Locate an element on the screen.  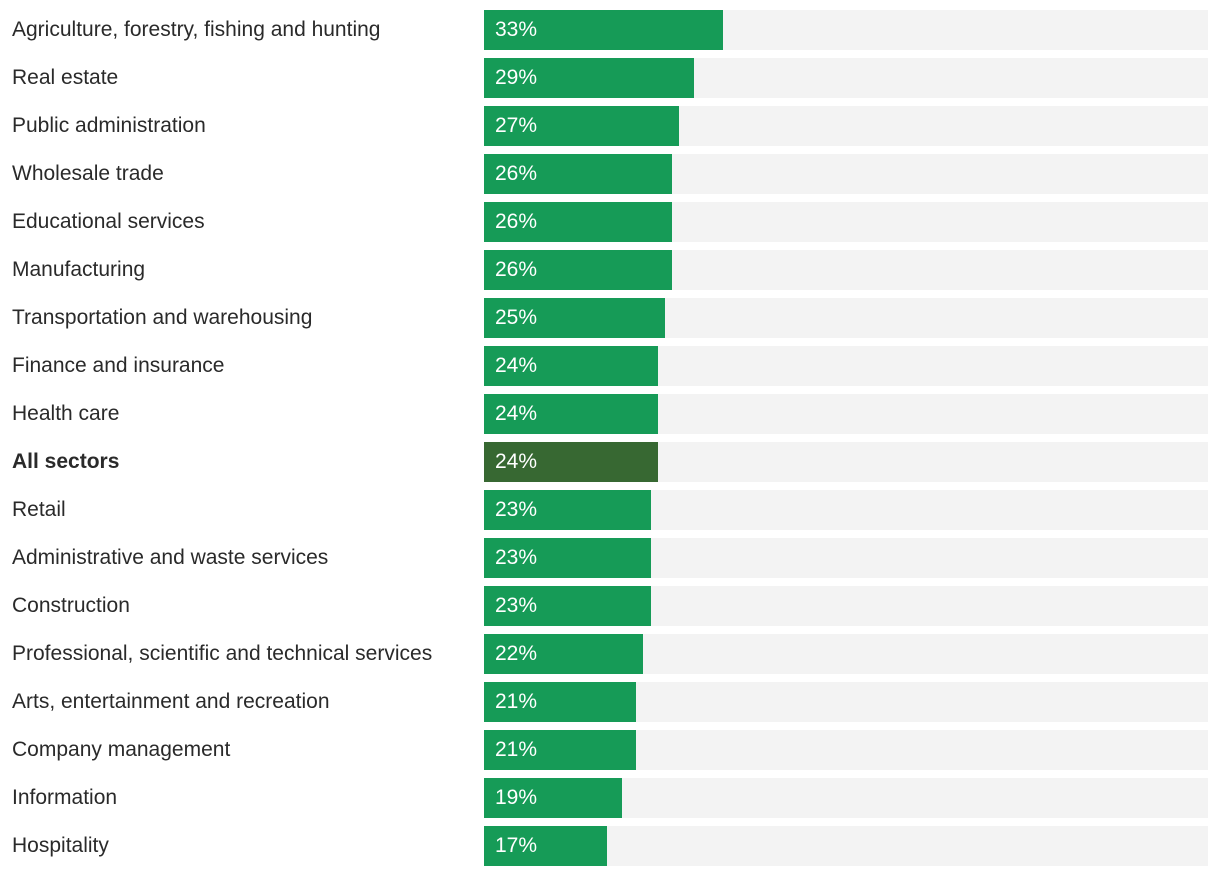
bar: 25% is located at coordinates (574, 318).